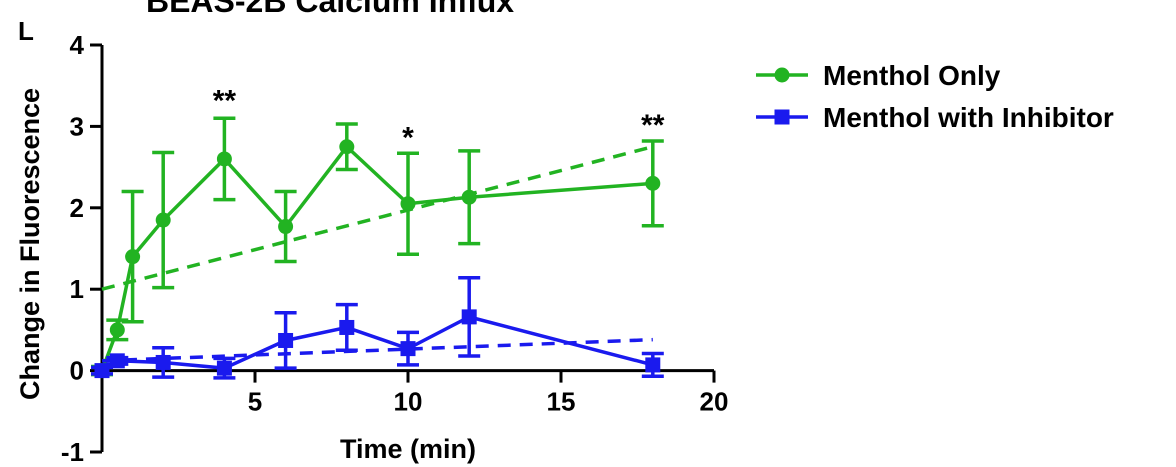 The height and width of the screenshot is (467, 1176). What do you see at coordinates (714, 402) in the screenshot?
I see `x-tick-label: 20` at bounding box center [714, 402].